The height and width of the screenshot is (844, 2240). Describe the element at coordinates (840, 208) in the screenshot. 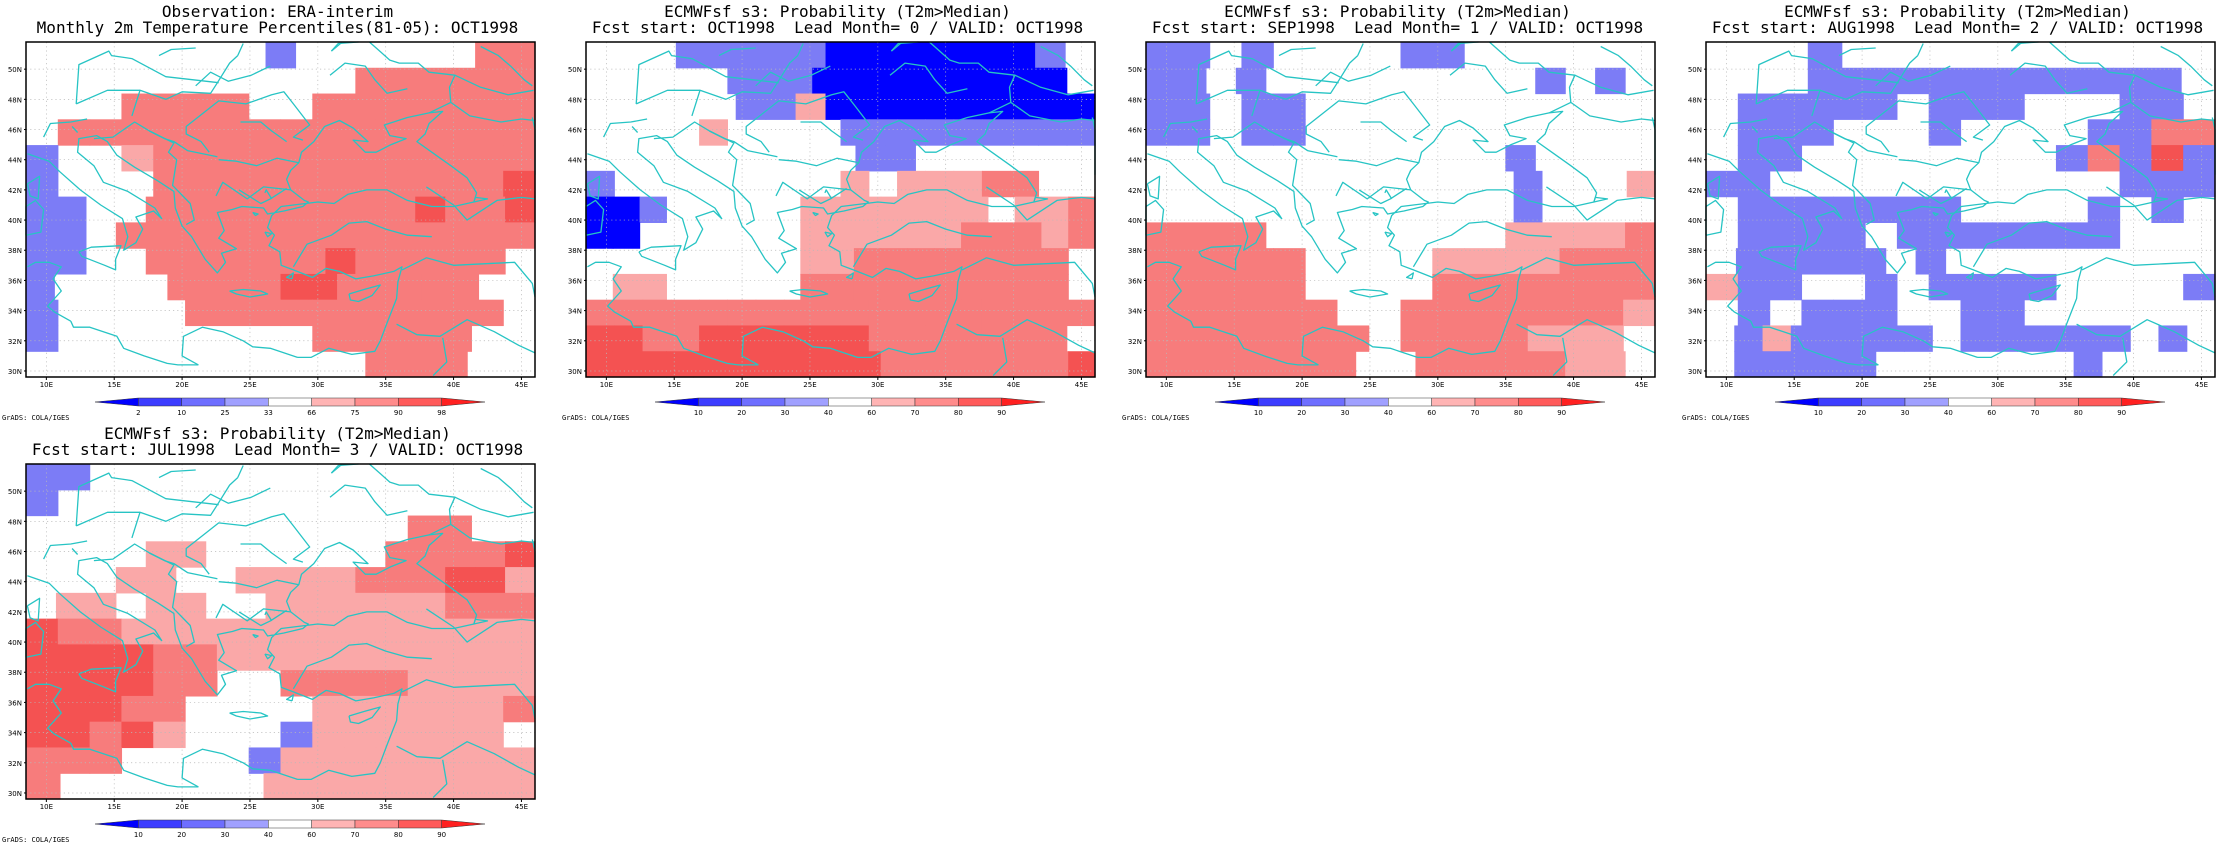

I see `coastlines` at that location.